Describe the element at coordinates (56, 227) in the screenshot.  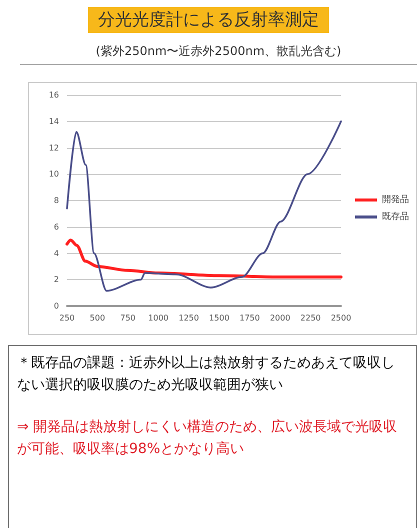
I see `y-tick-label: 6` at that location.